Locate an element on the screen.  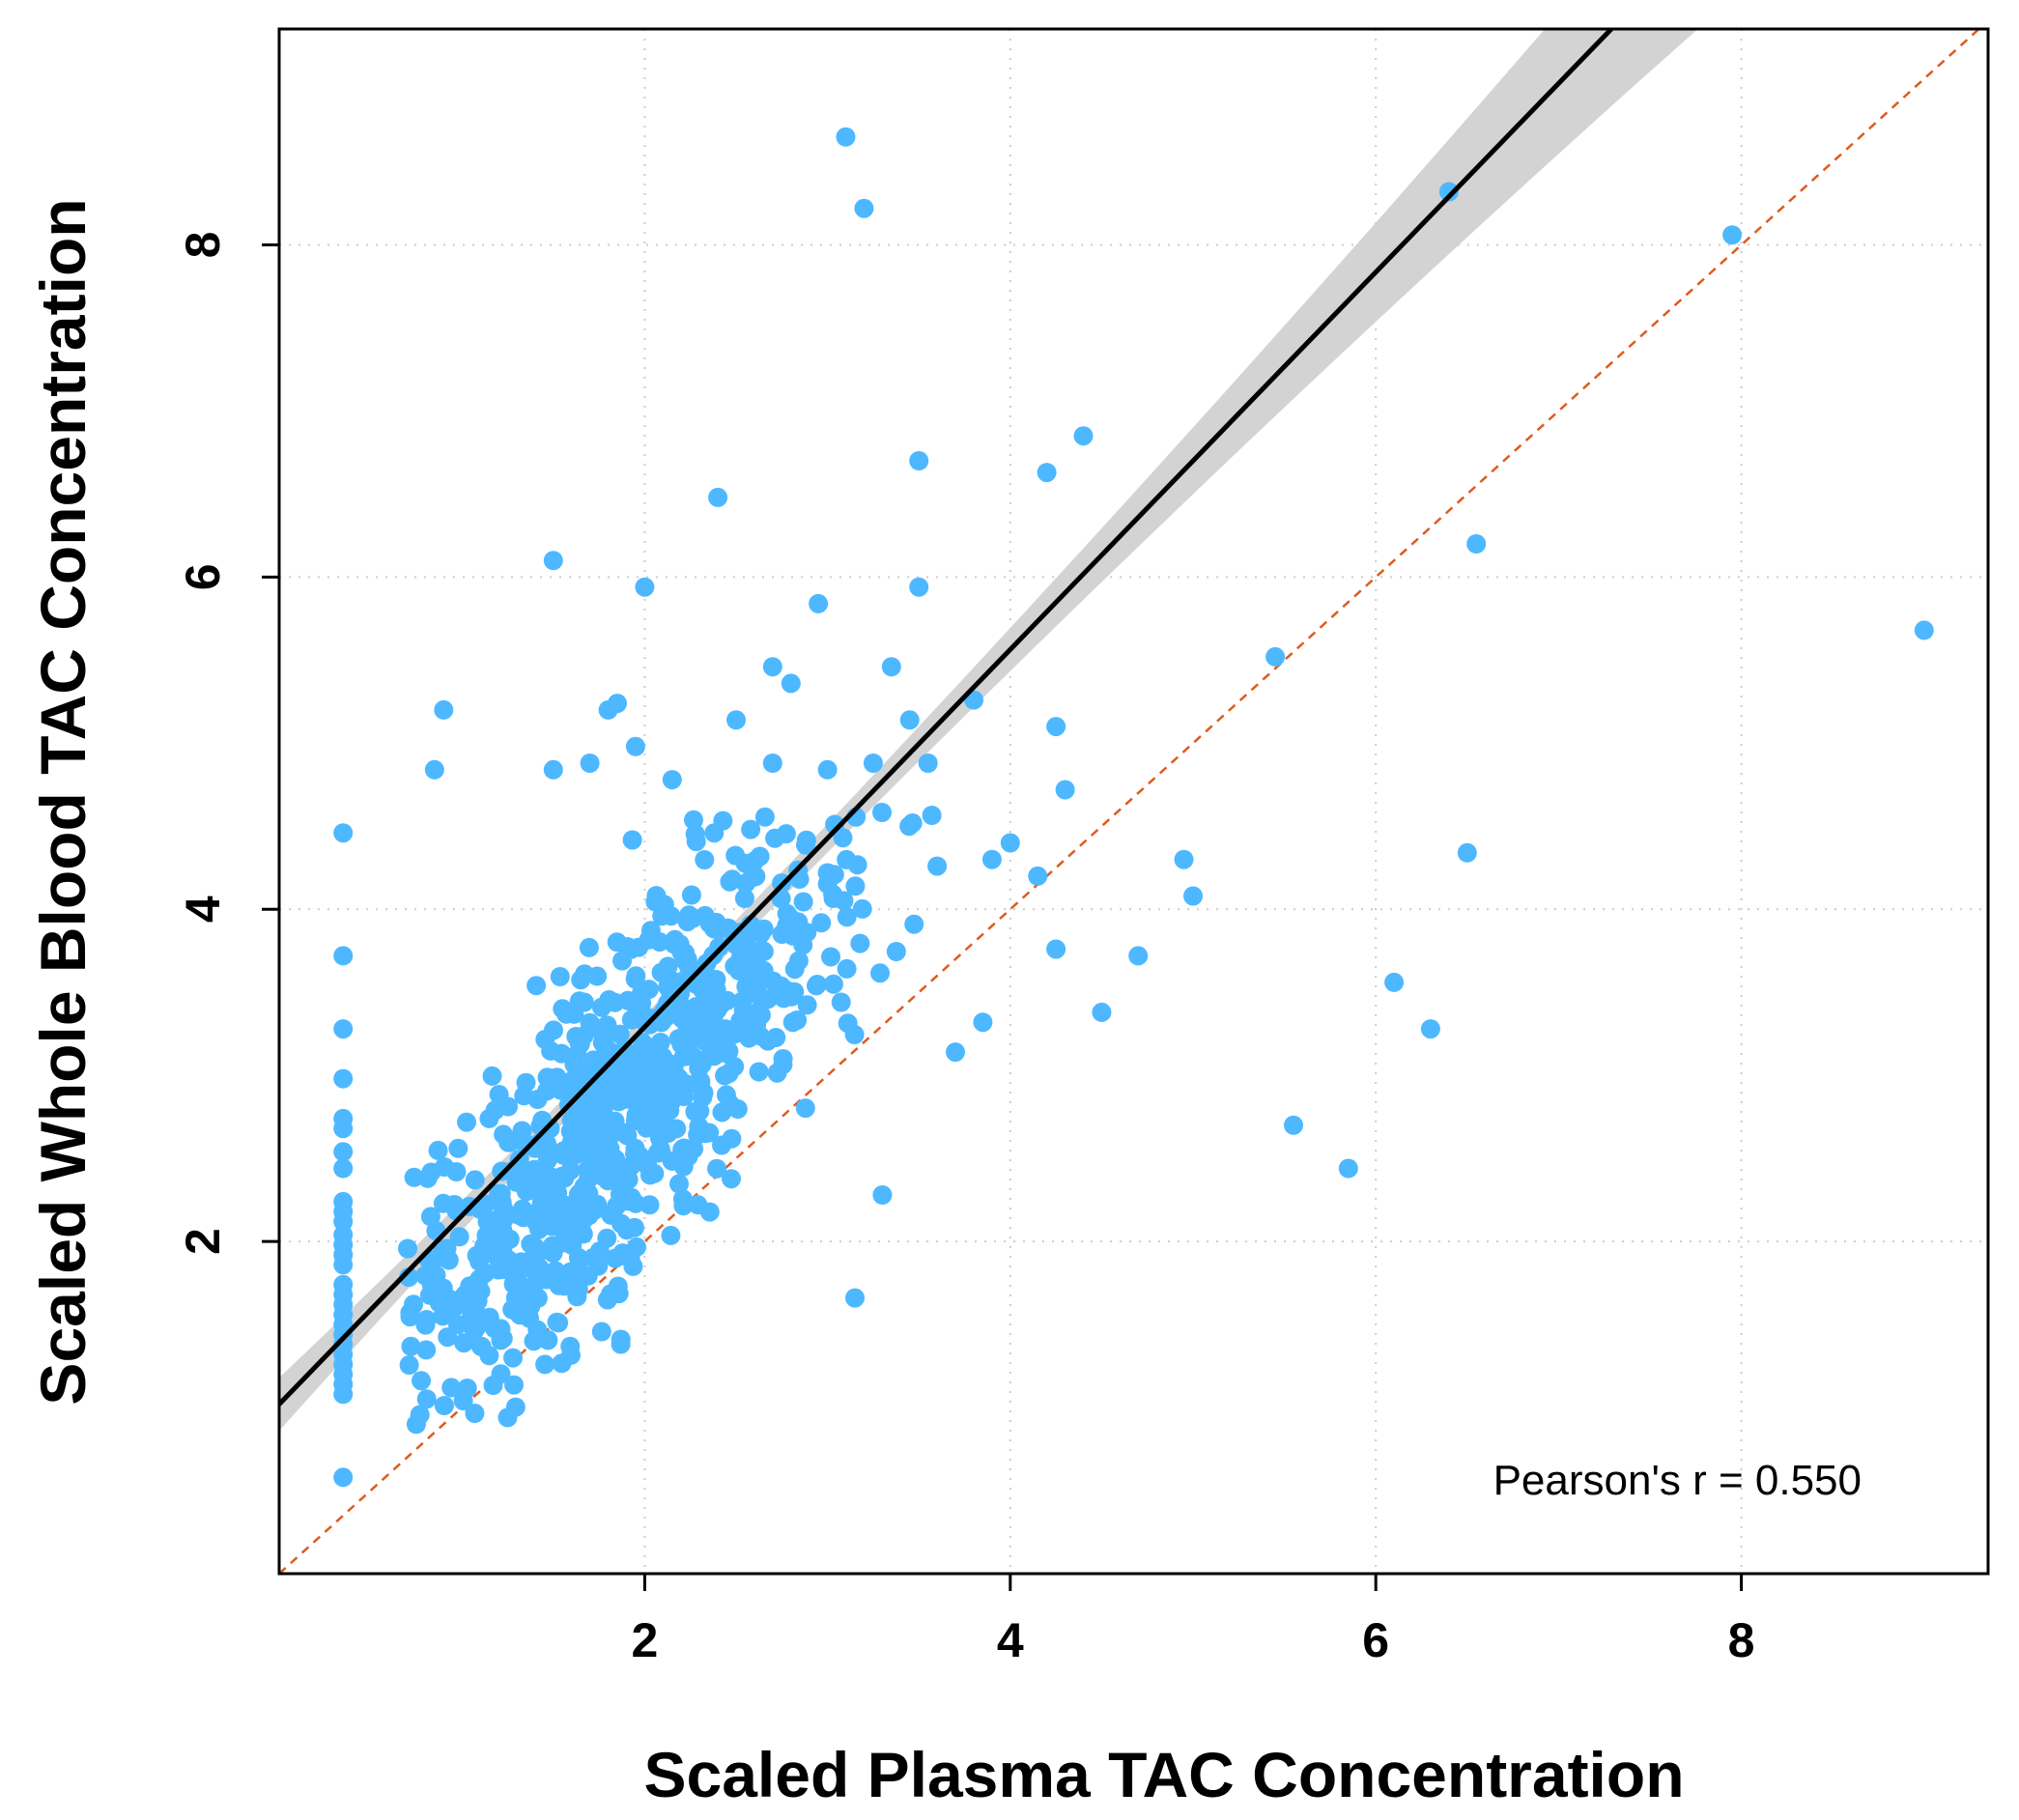
y-tick-label-4: 4 is located at coordinates (203, 910).